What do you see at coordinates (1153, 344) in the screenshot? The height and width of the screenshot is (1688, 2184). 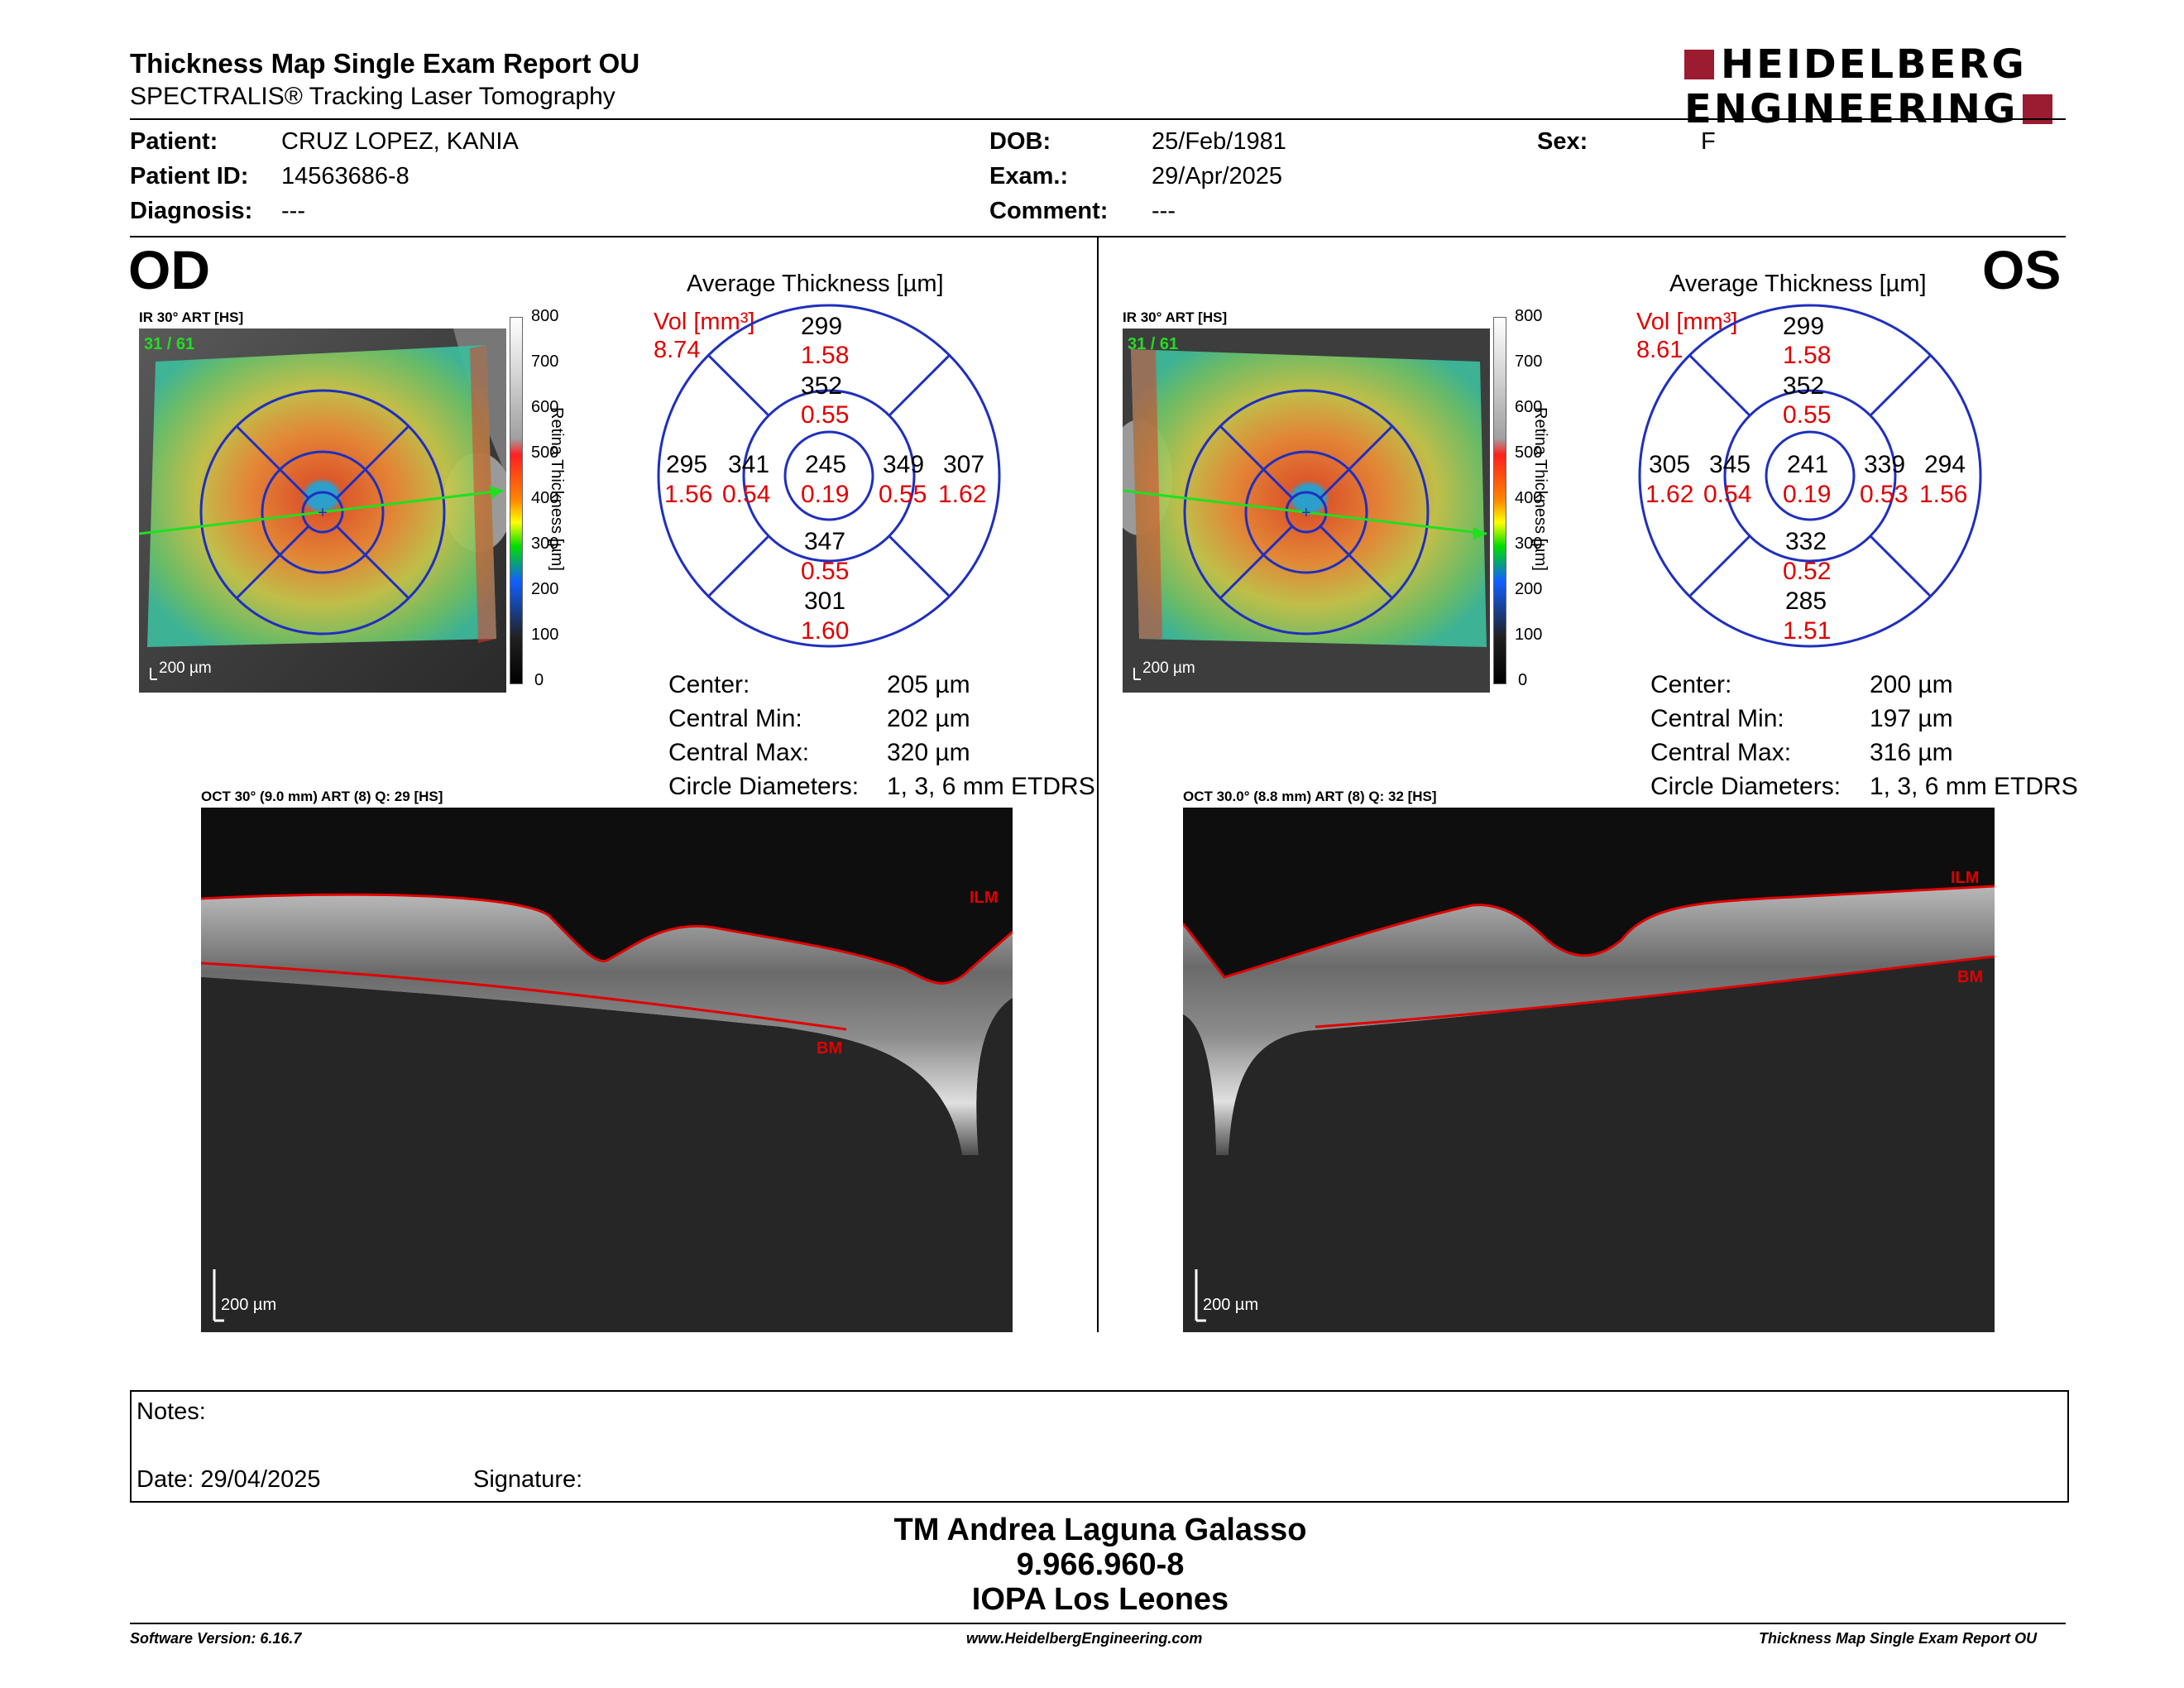 I see `os-ir-counter: 31 / 61` at bounding box center [1153, 344].